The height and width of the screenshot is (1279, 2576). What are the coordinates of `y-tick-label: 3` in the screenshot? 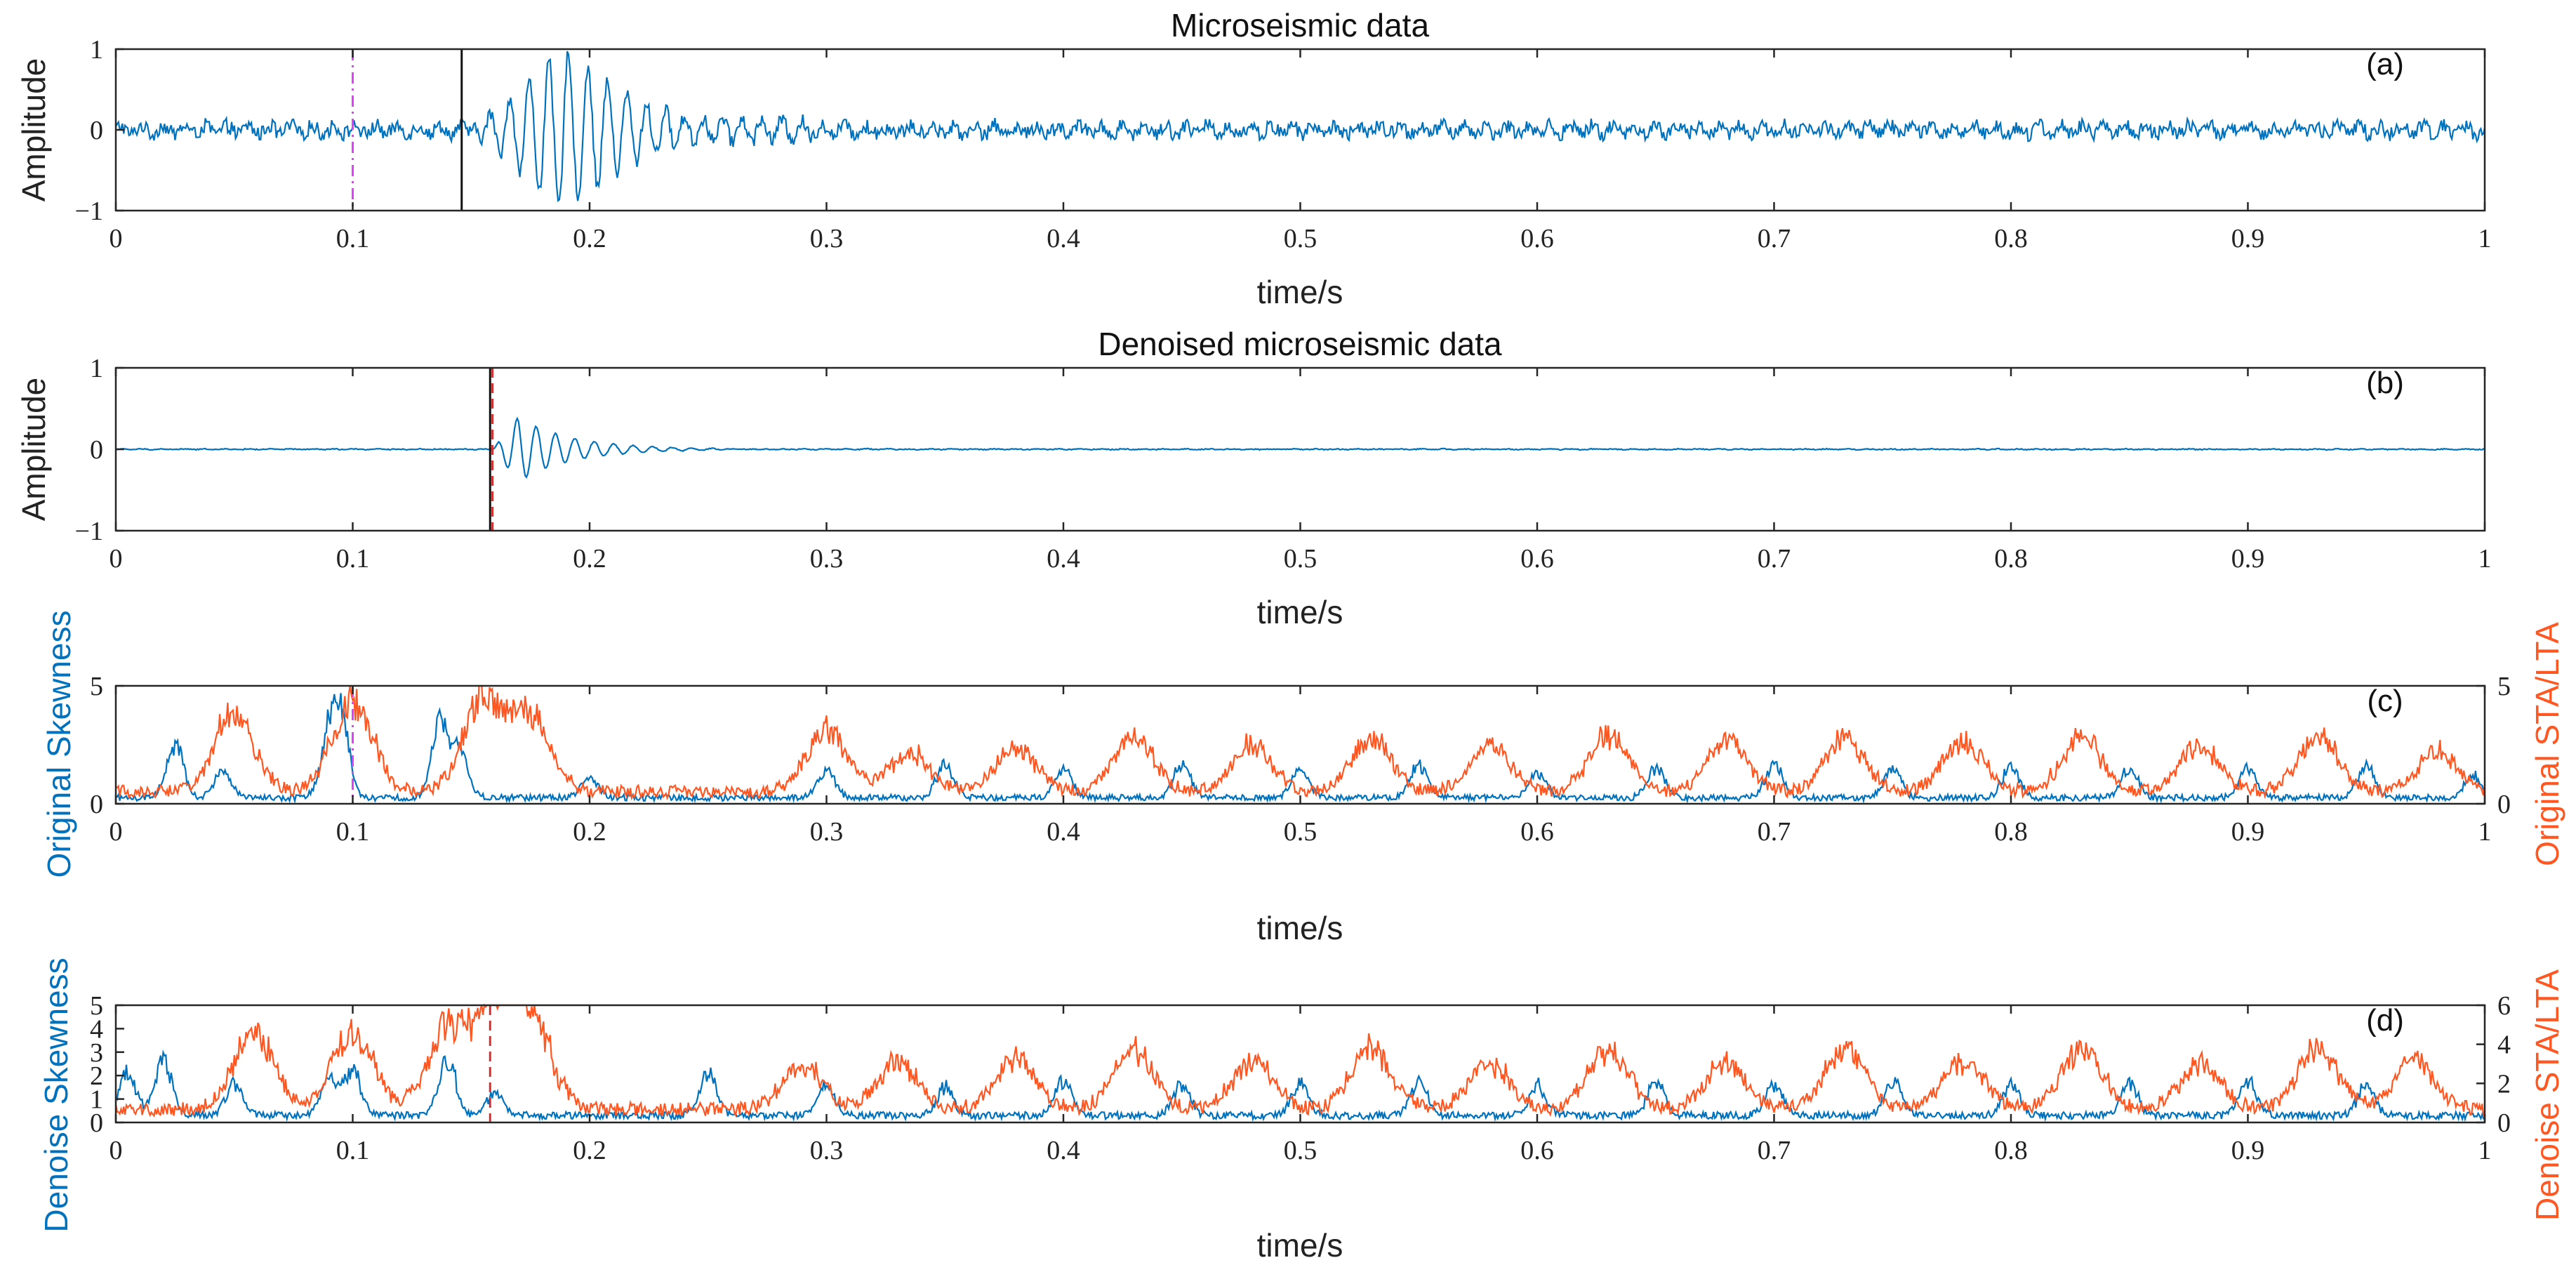 It's located at (97, 1053).